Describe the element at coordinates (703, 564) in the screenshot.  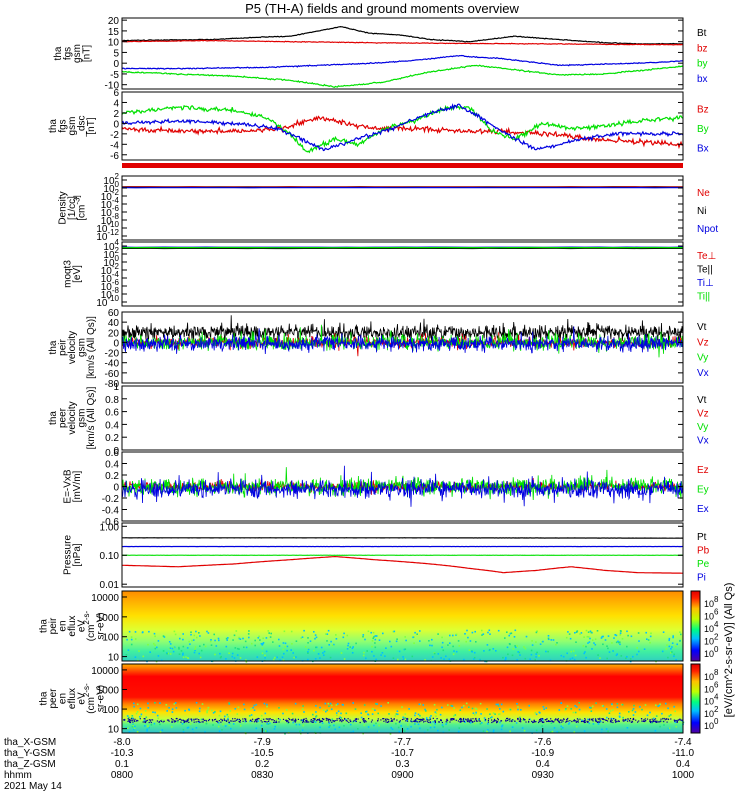
I see `legend-Pe: Pe` at that location.